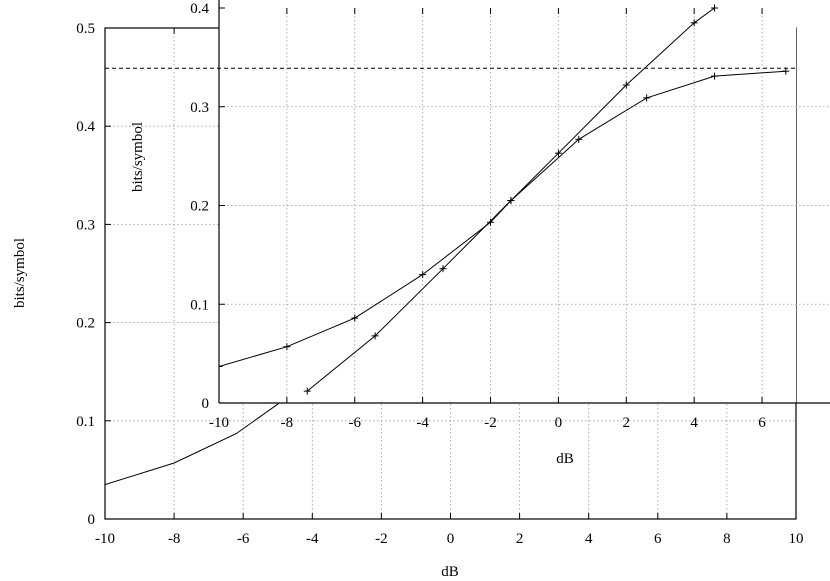 This screenshot has width=830, height=581. I want to click on inset-x-tick-label: -10, so click(219, 423).